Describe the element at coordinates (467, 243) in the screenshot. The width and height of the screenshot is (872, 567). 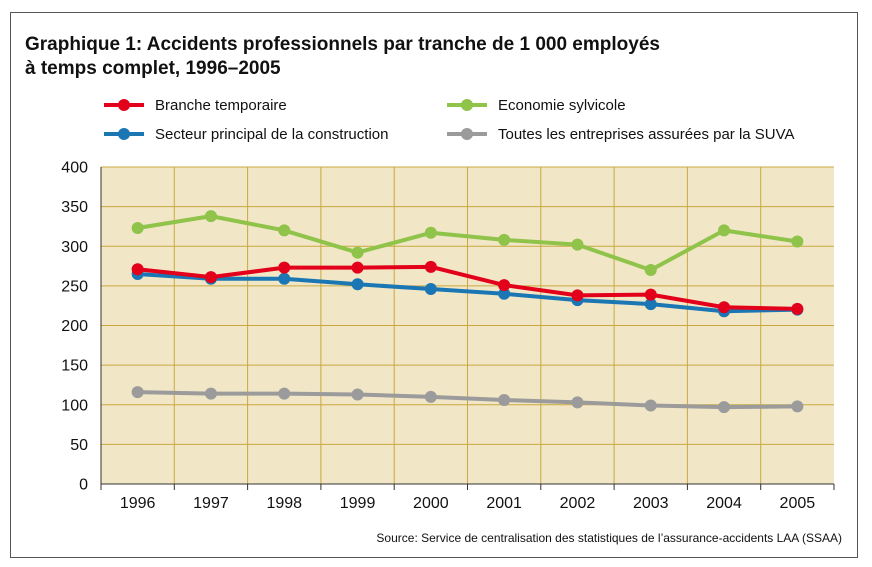
I see `series-line-economie-sylvicole` at that location.